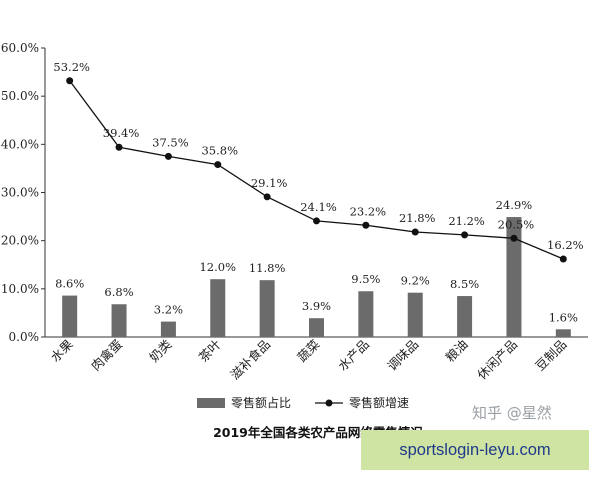  I want to click on bar-data-label: 3.2%, so click(168, 310).